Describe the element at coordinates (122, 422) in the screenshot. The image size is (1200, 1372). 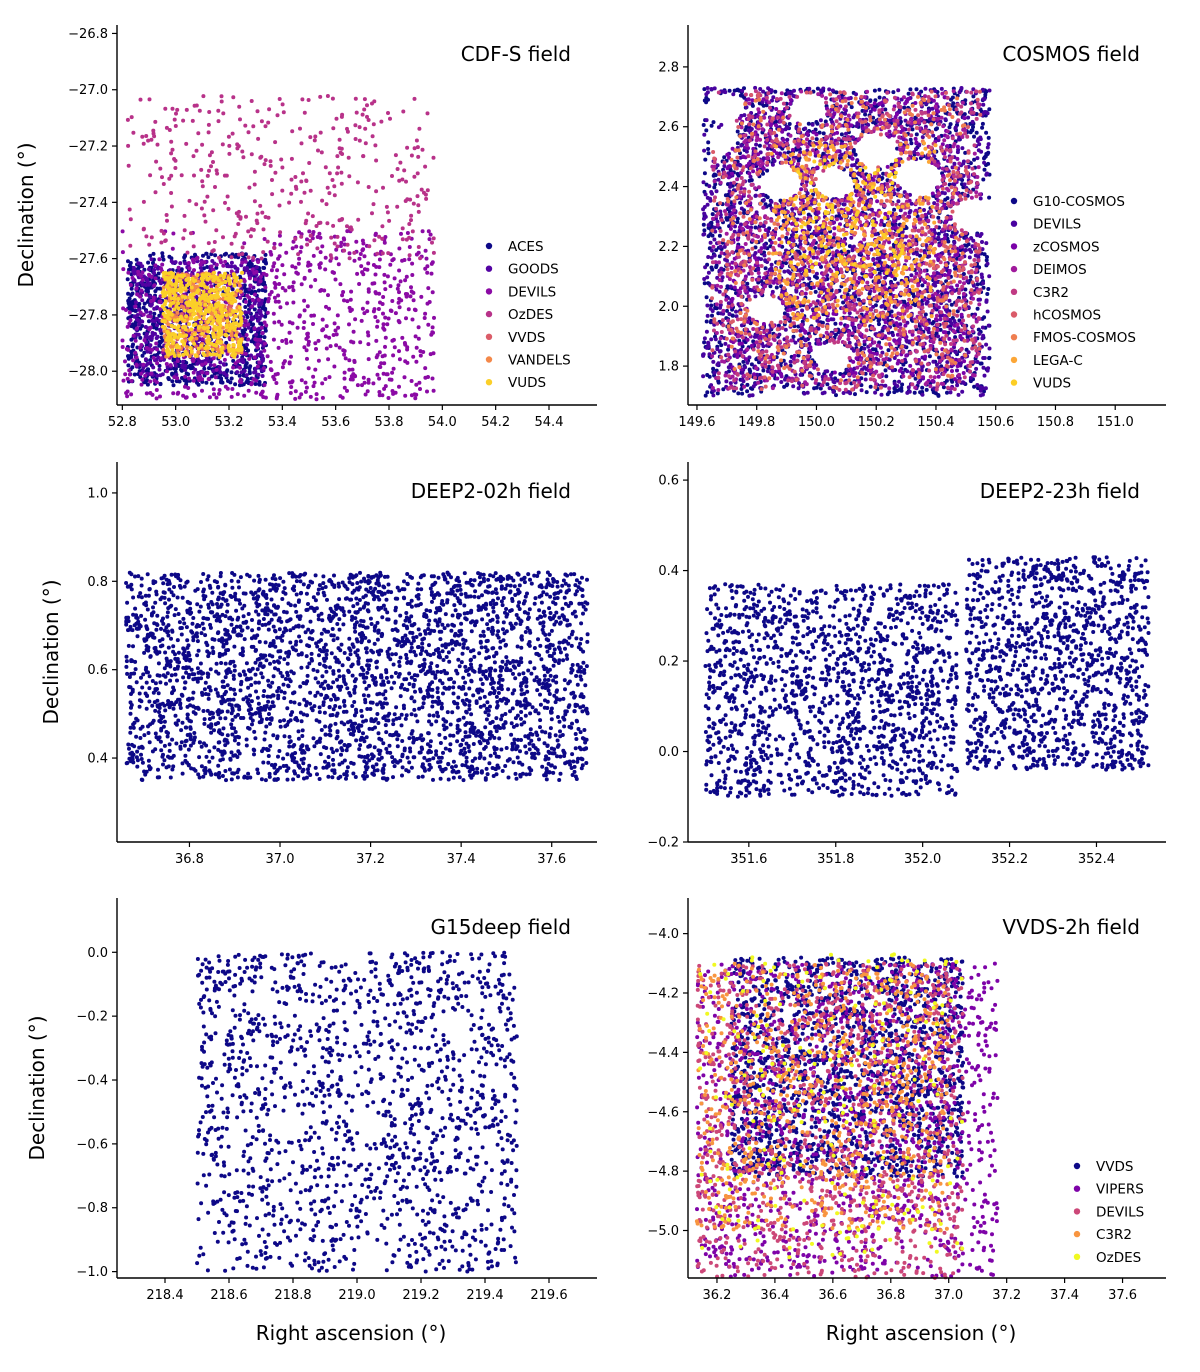
I see `x-tick-label: 52.8` at that location.